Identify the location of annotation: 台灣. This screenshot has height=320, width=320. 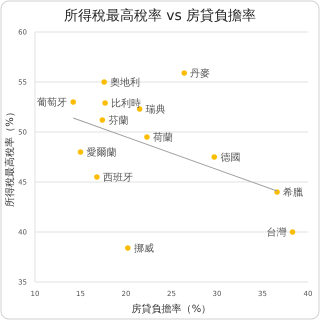
(276, 232).